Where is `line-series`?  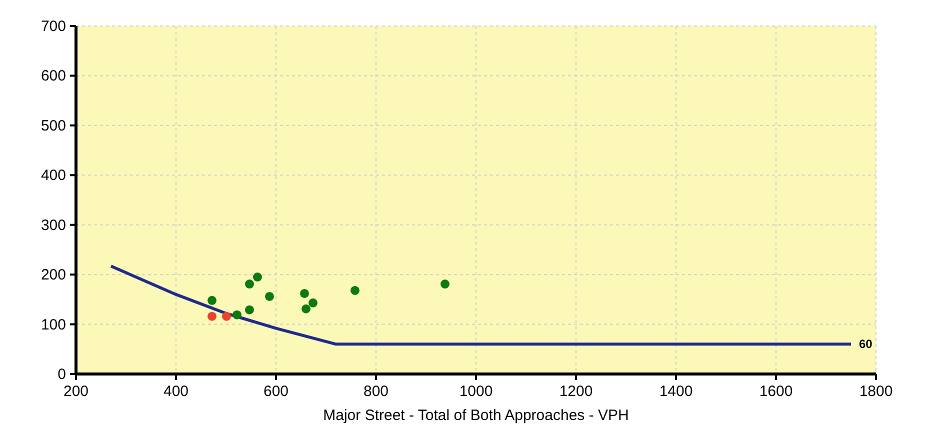 line-series is located at coordinates (481, 305).